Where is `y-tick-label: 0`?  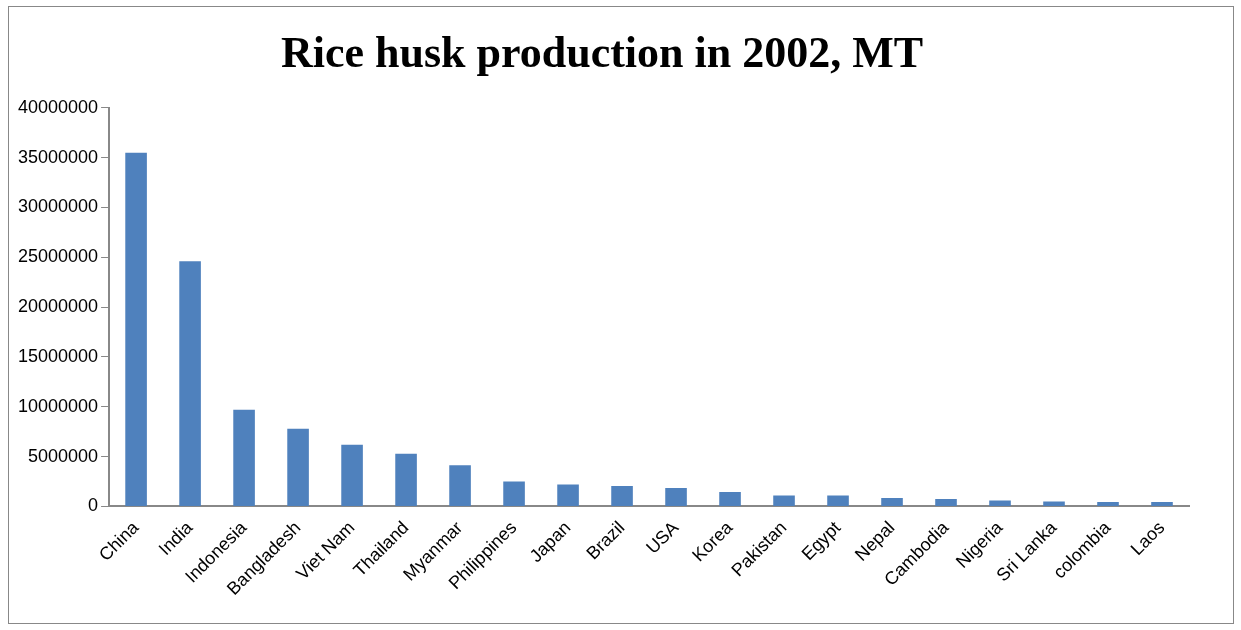
y-tick-label: 0 is located at coordinates (93, 505).